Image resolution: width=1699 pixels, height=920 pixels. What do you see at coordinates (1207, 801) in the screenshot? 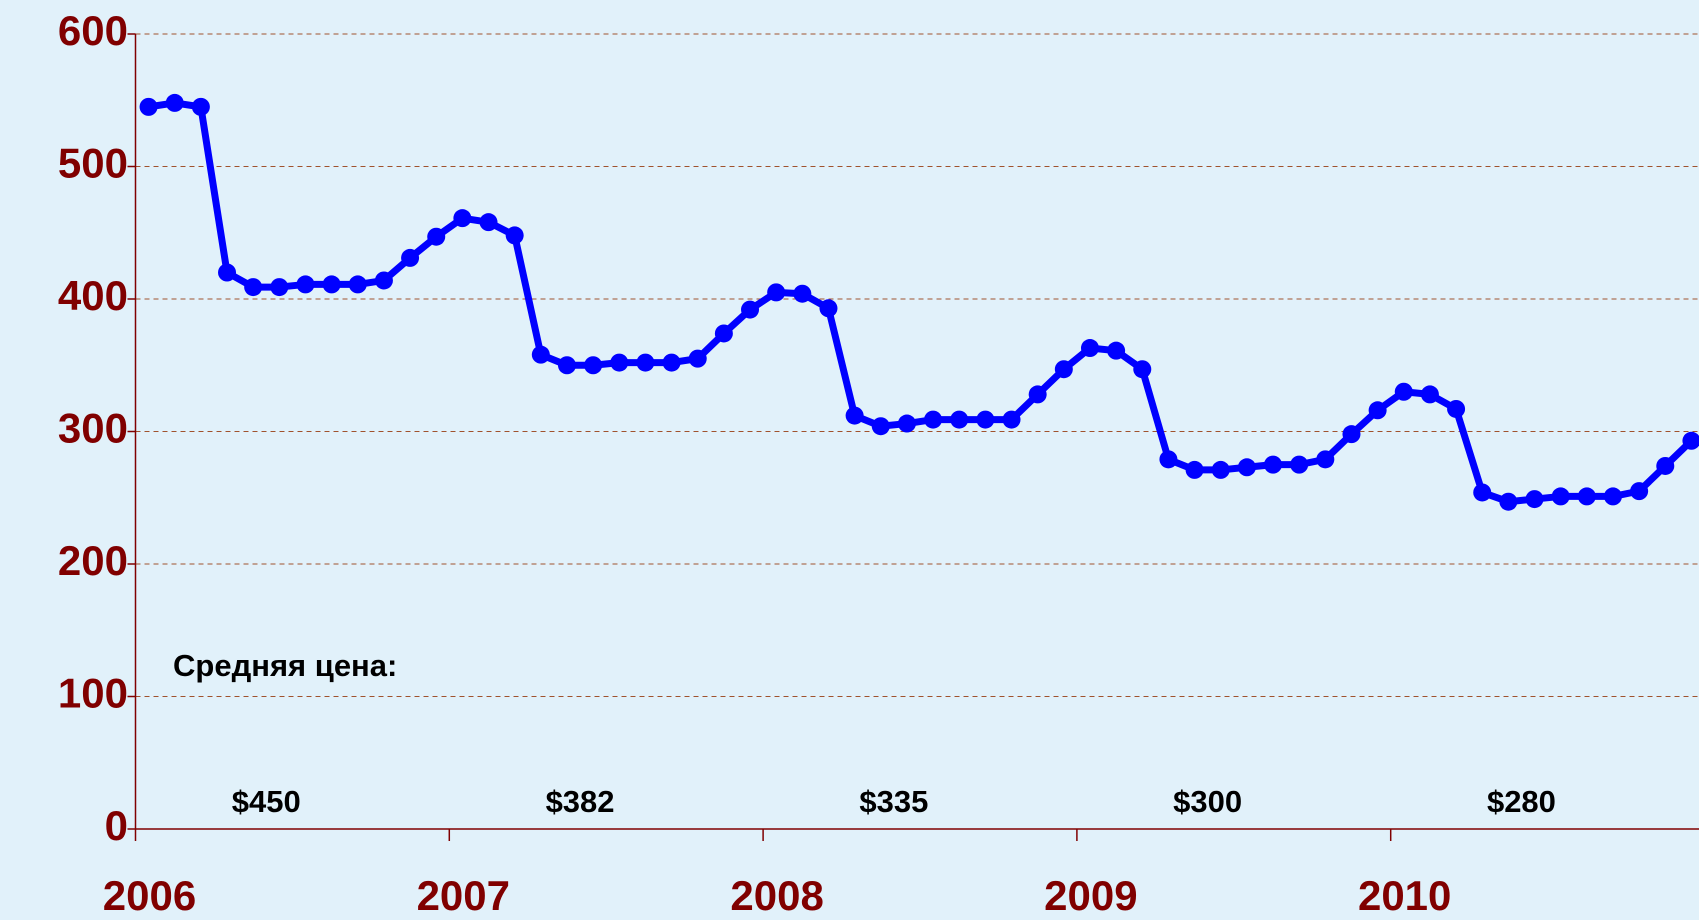
I see `annotation: $300` at bounding box center [1207, 801].